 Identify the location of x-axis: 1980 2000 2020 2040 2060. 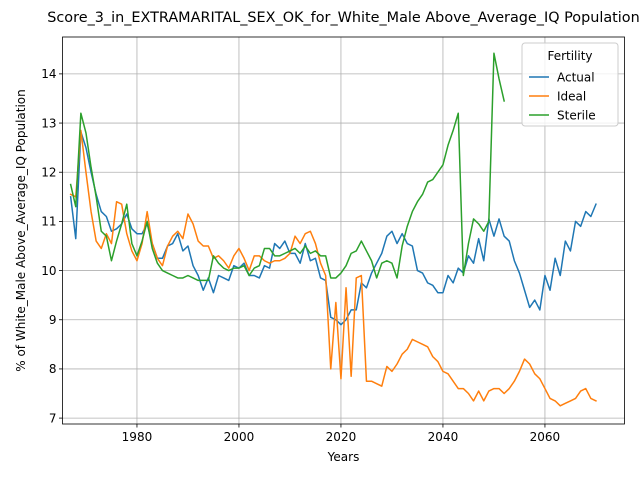
(341, 434).